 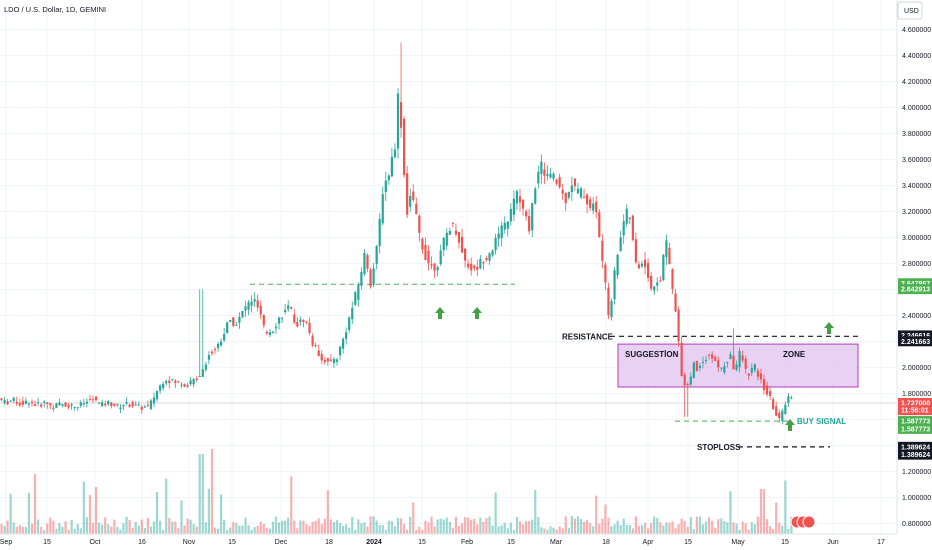 What do you see at coordinates (915, 283) in the screenshot?
I see `price-badge` at bounding box center [915, 283].